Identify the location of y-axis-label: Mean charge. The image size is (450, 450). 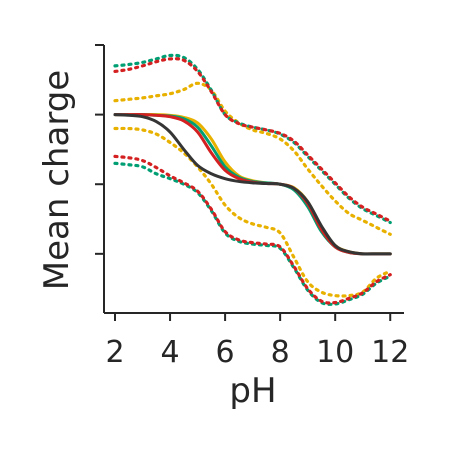
(57, 180).